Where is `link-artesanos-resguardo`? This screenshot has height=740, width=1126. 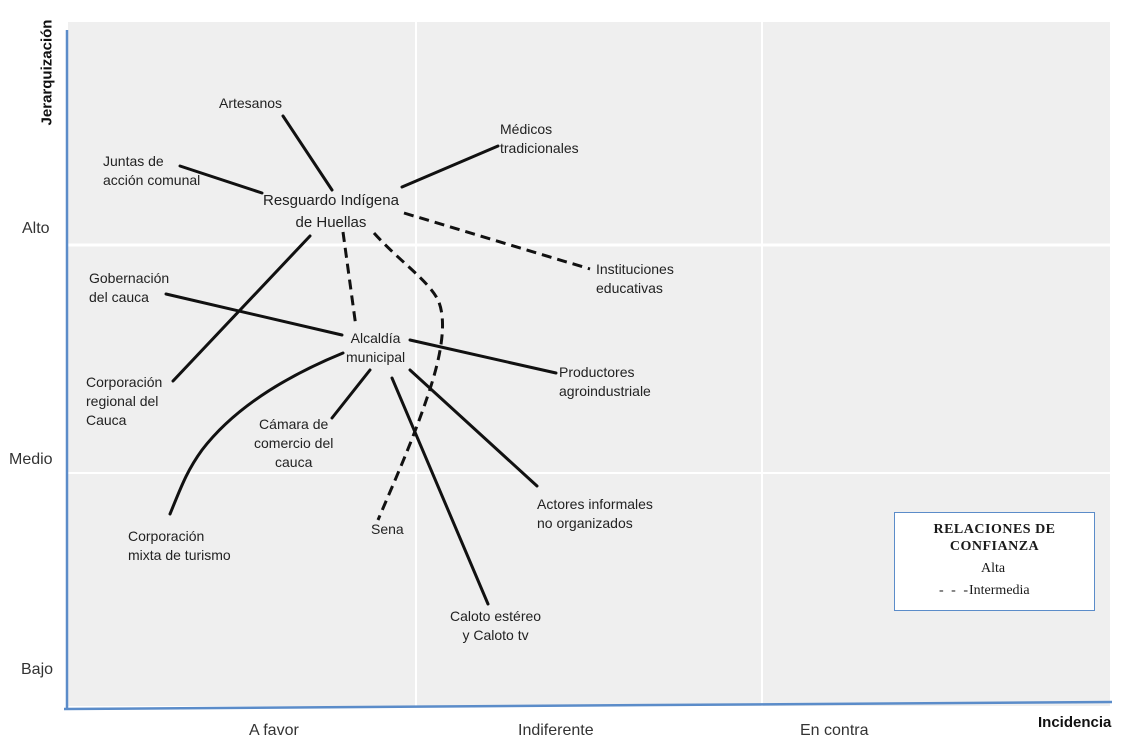
link-artesanos-resguardo is located at coordinates (307, 153).